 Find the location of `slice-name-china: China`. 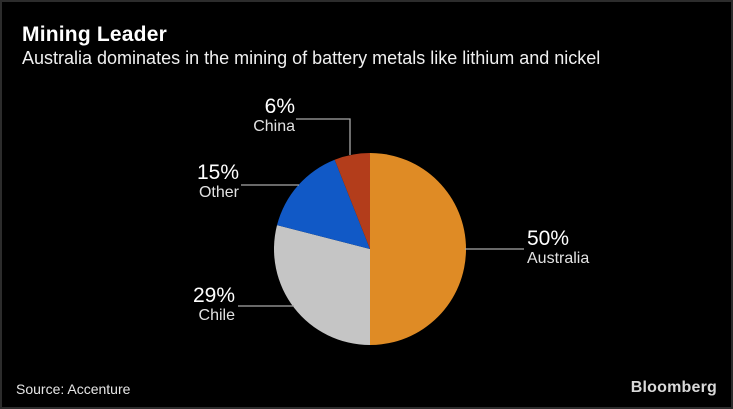

slice-name-china: China is located at coordinates (274, 126).